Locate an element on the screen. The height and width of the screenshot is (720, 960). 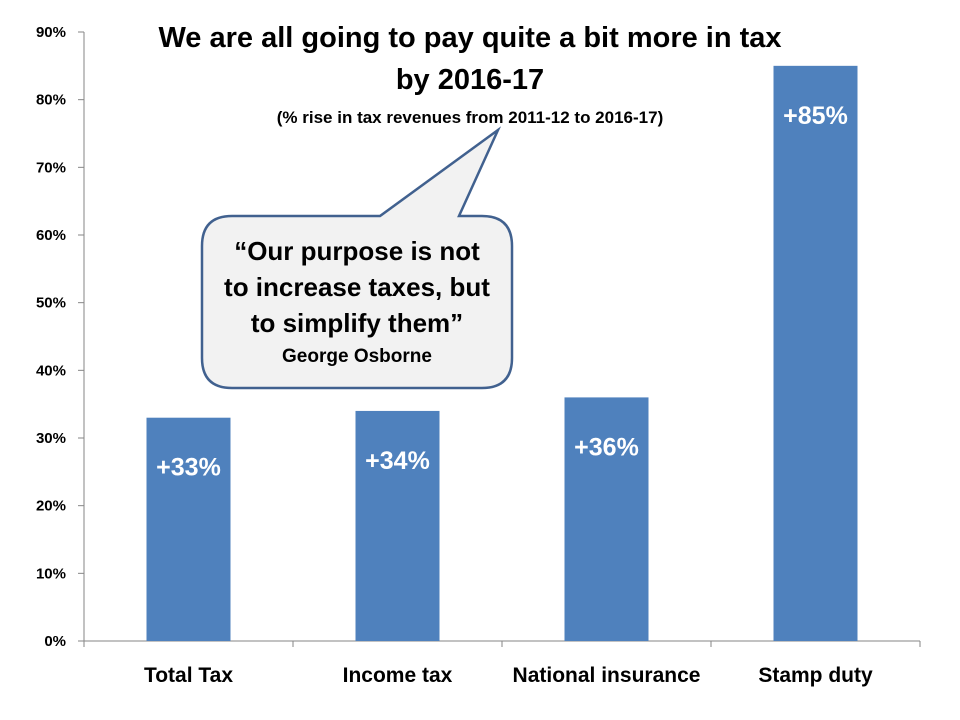
y-tick-label: 60% is located at coordinates (51, 235).